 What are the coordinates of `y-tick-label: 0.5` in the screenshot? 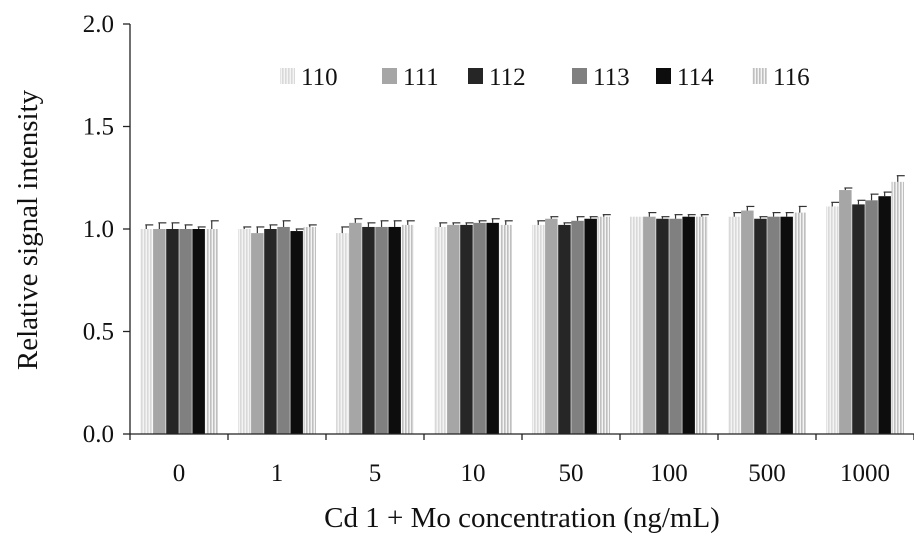 It's located at (98, 332).